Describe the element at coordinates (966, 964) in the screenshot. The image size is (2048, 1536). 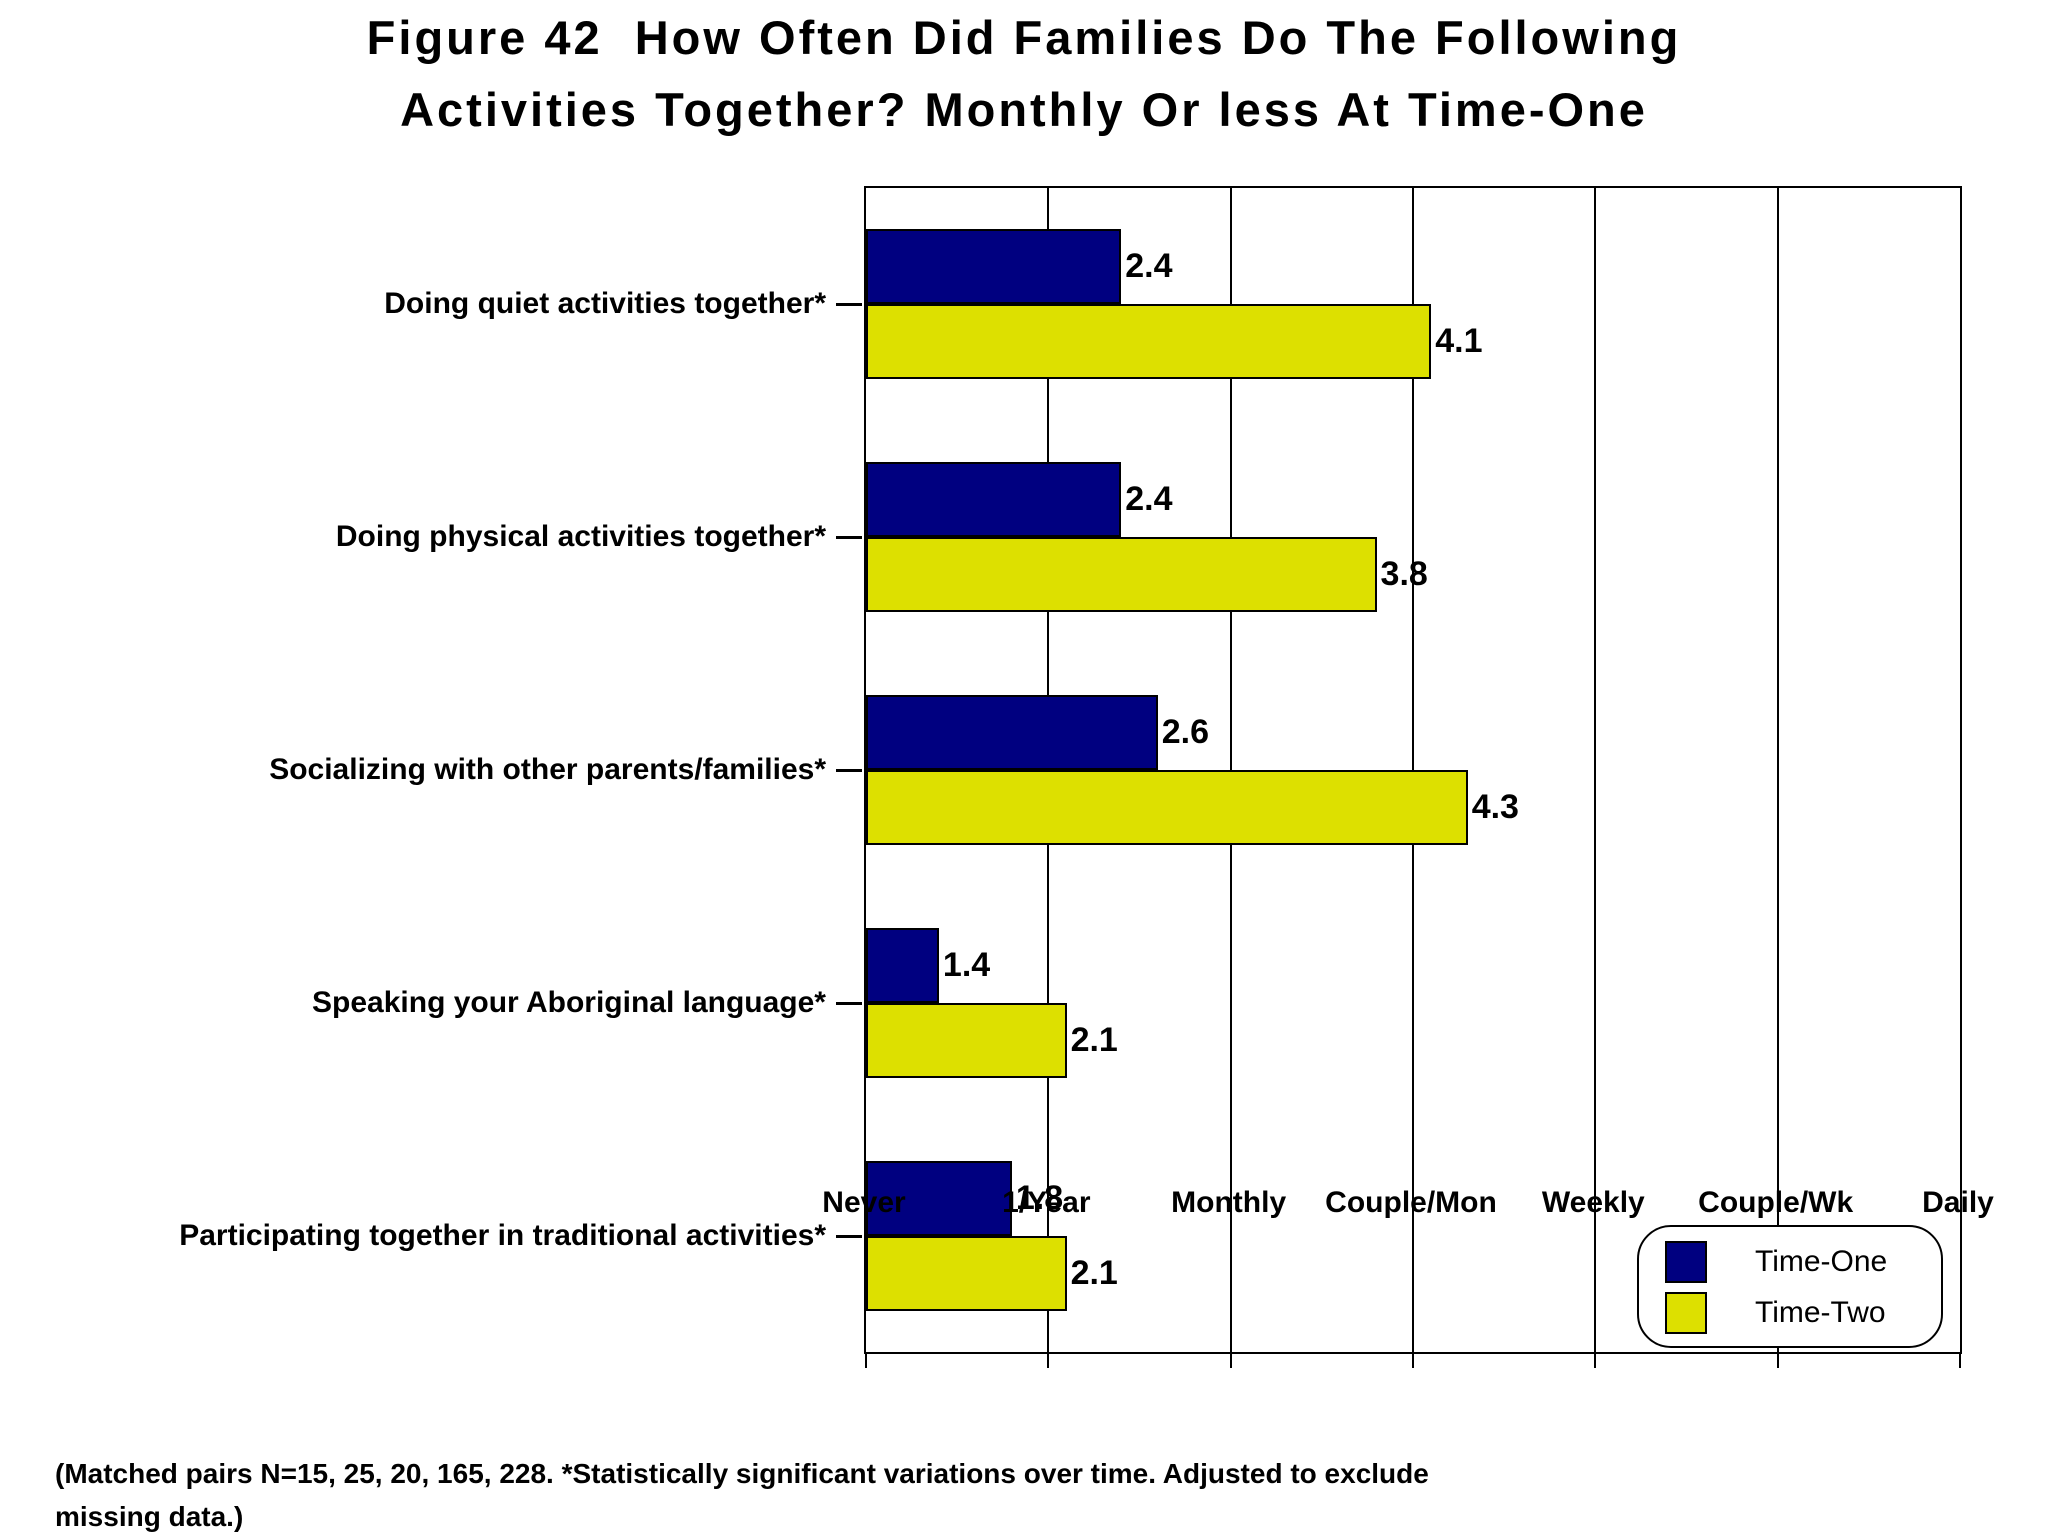
I see `bar-value-label: 1.4` at that location.